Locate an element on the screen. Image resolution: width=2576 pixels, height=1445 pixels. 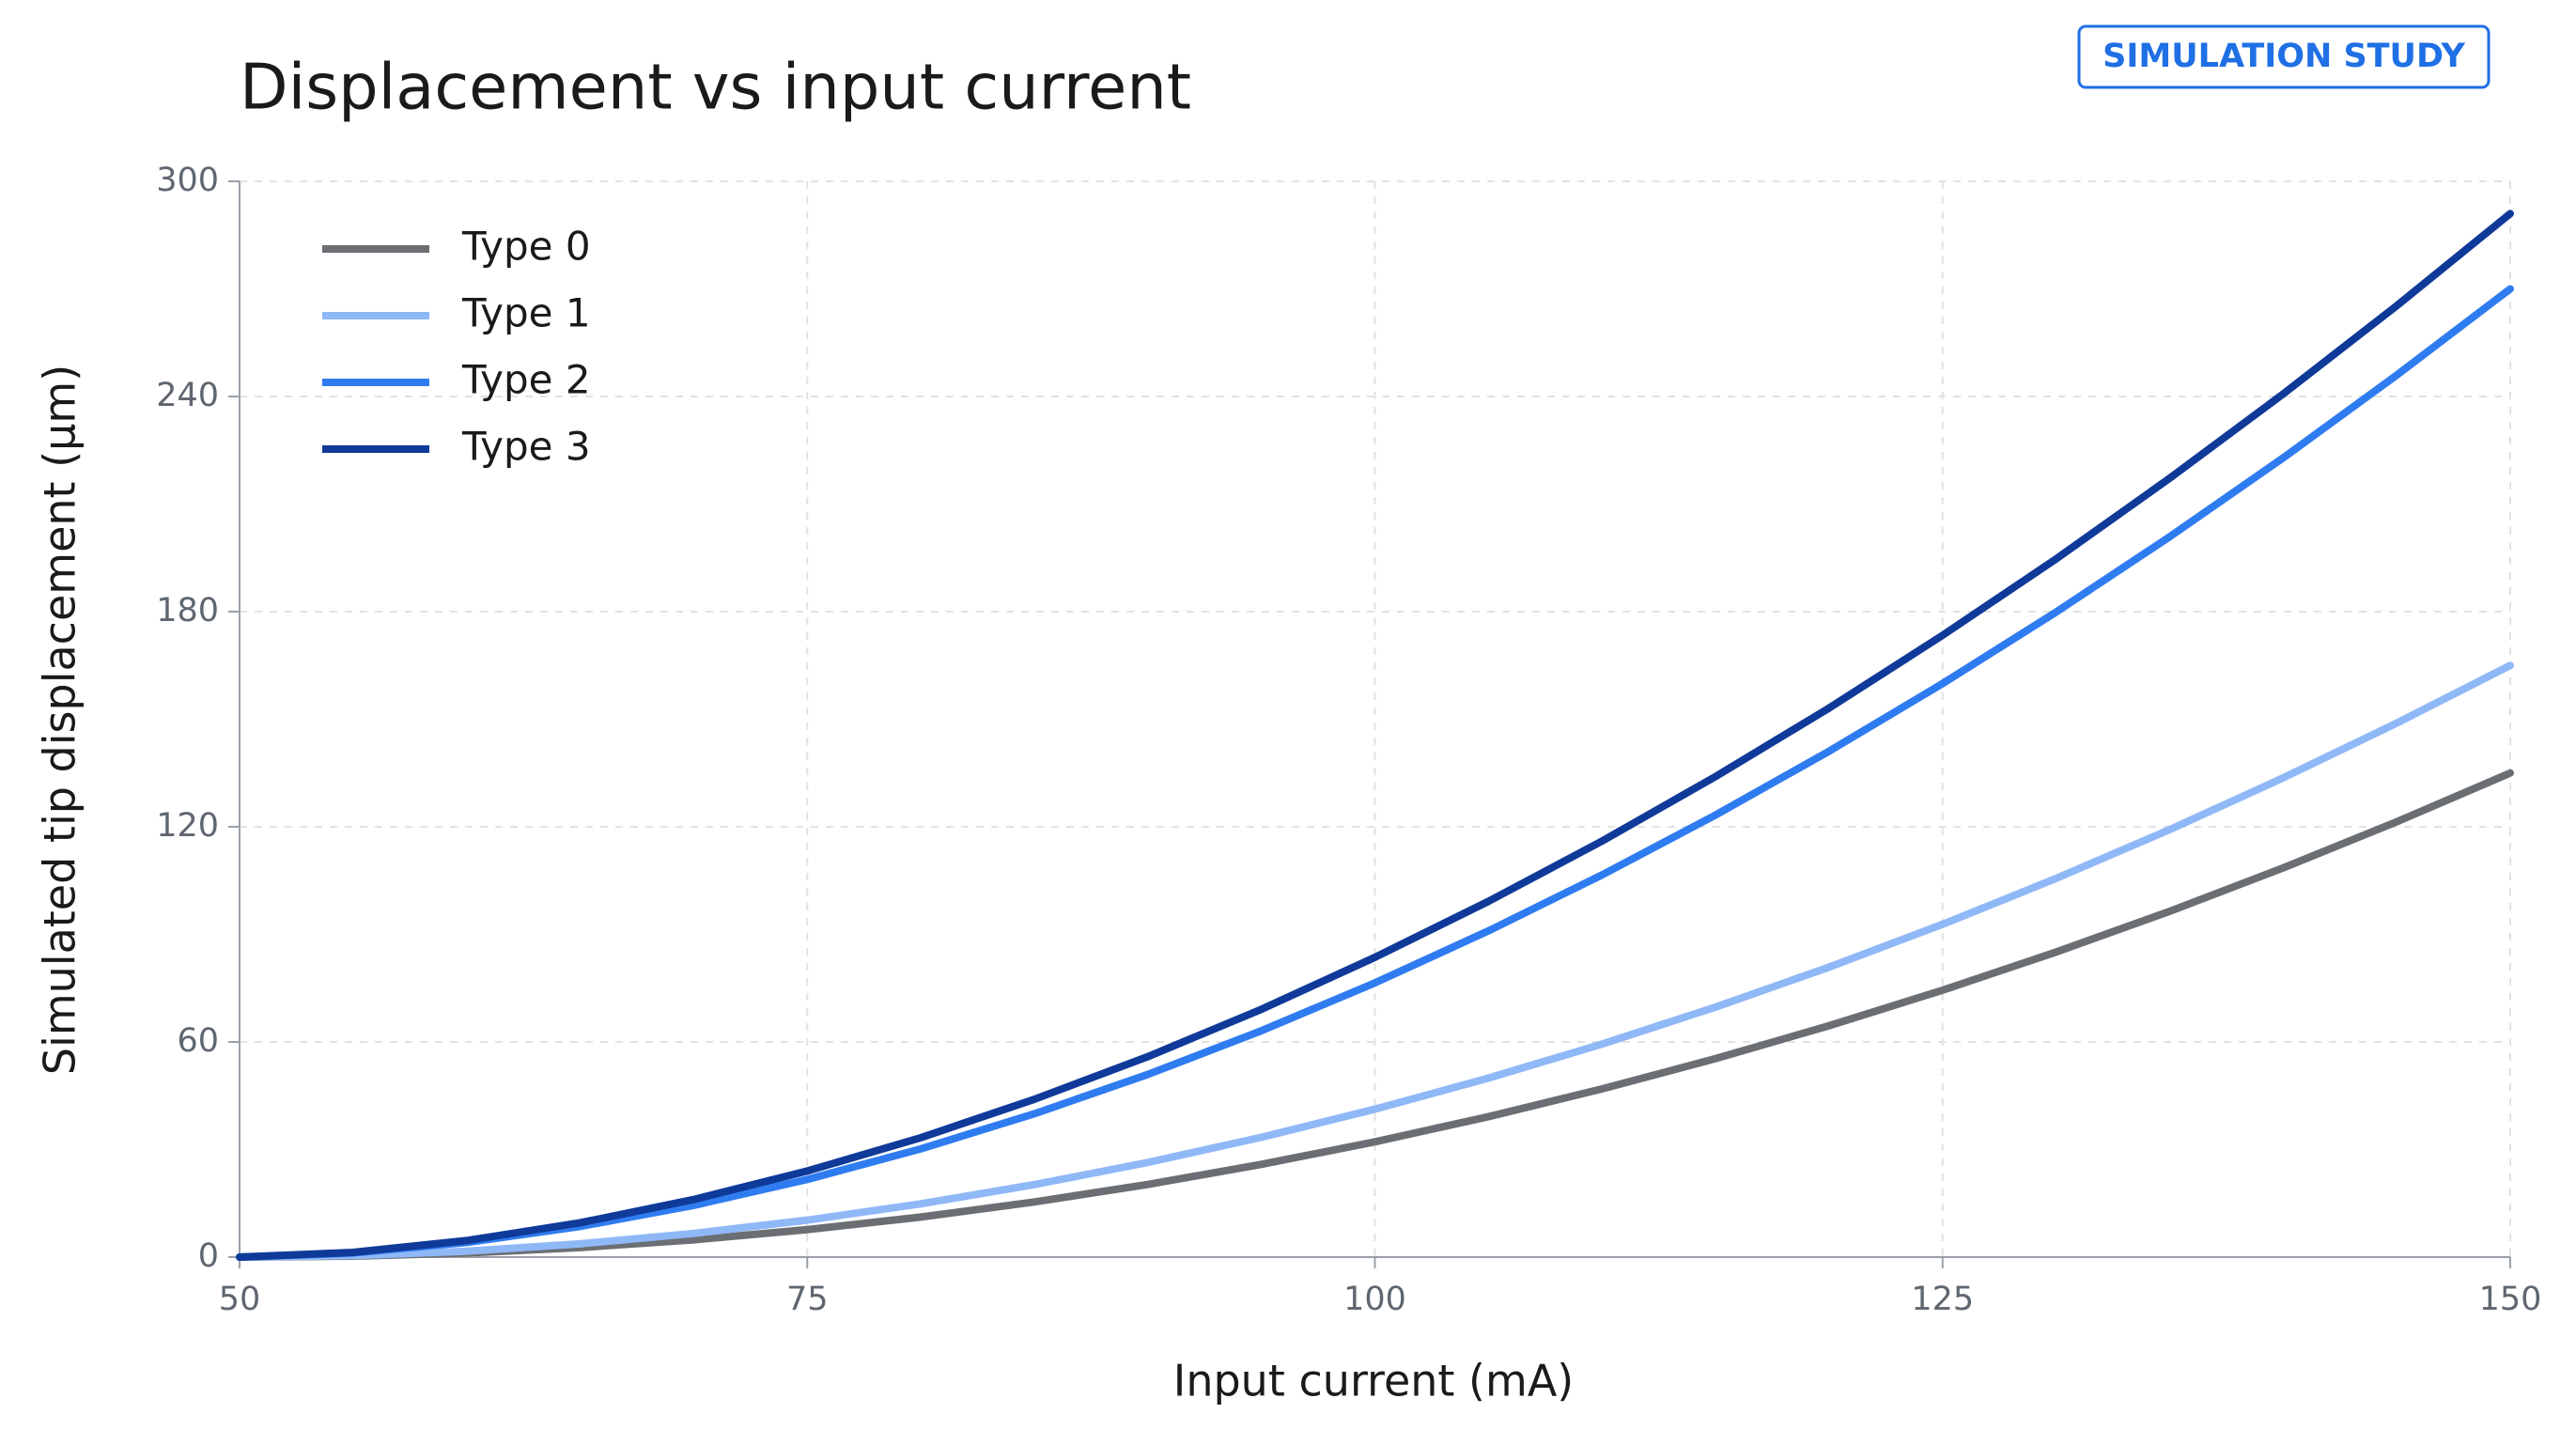
y-tick-label: 240 is located at coordinates (187, 395).